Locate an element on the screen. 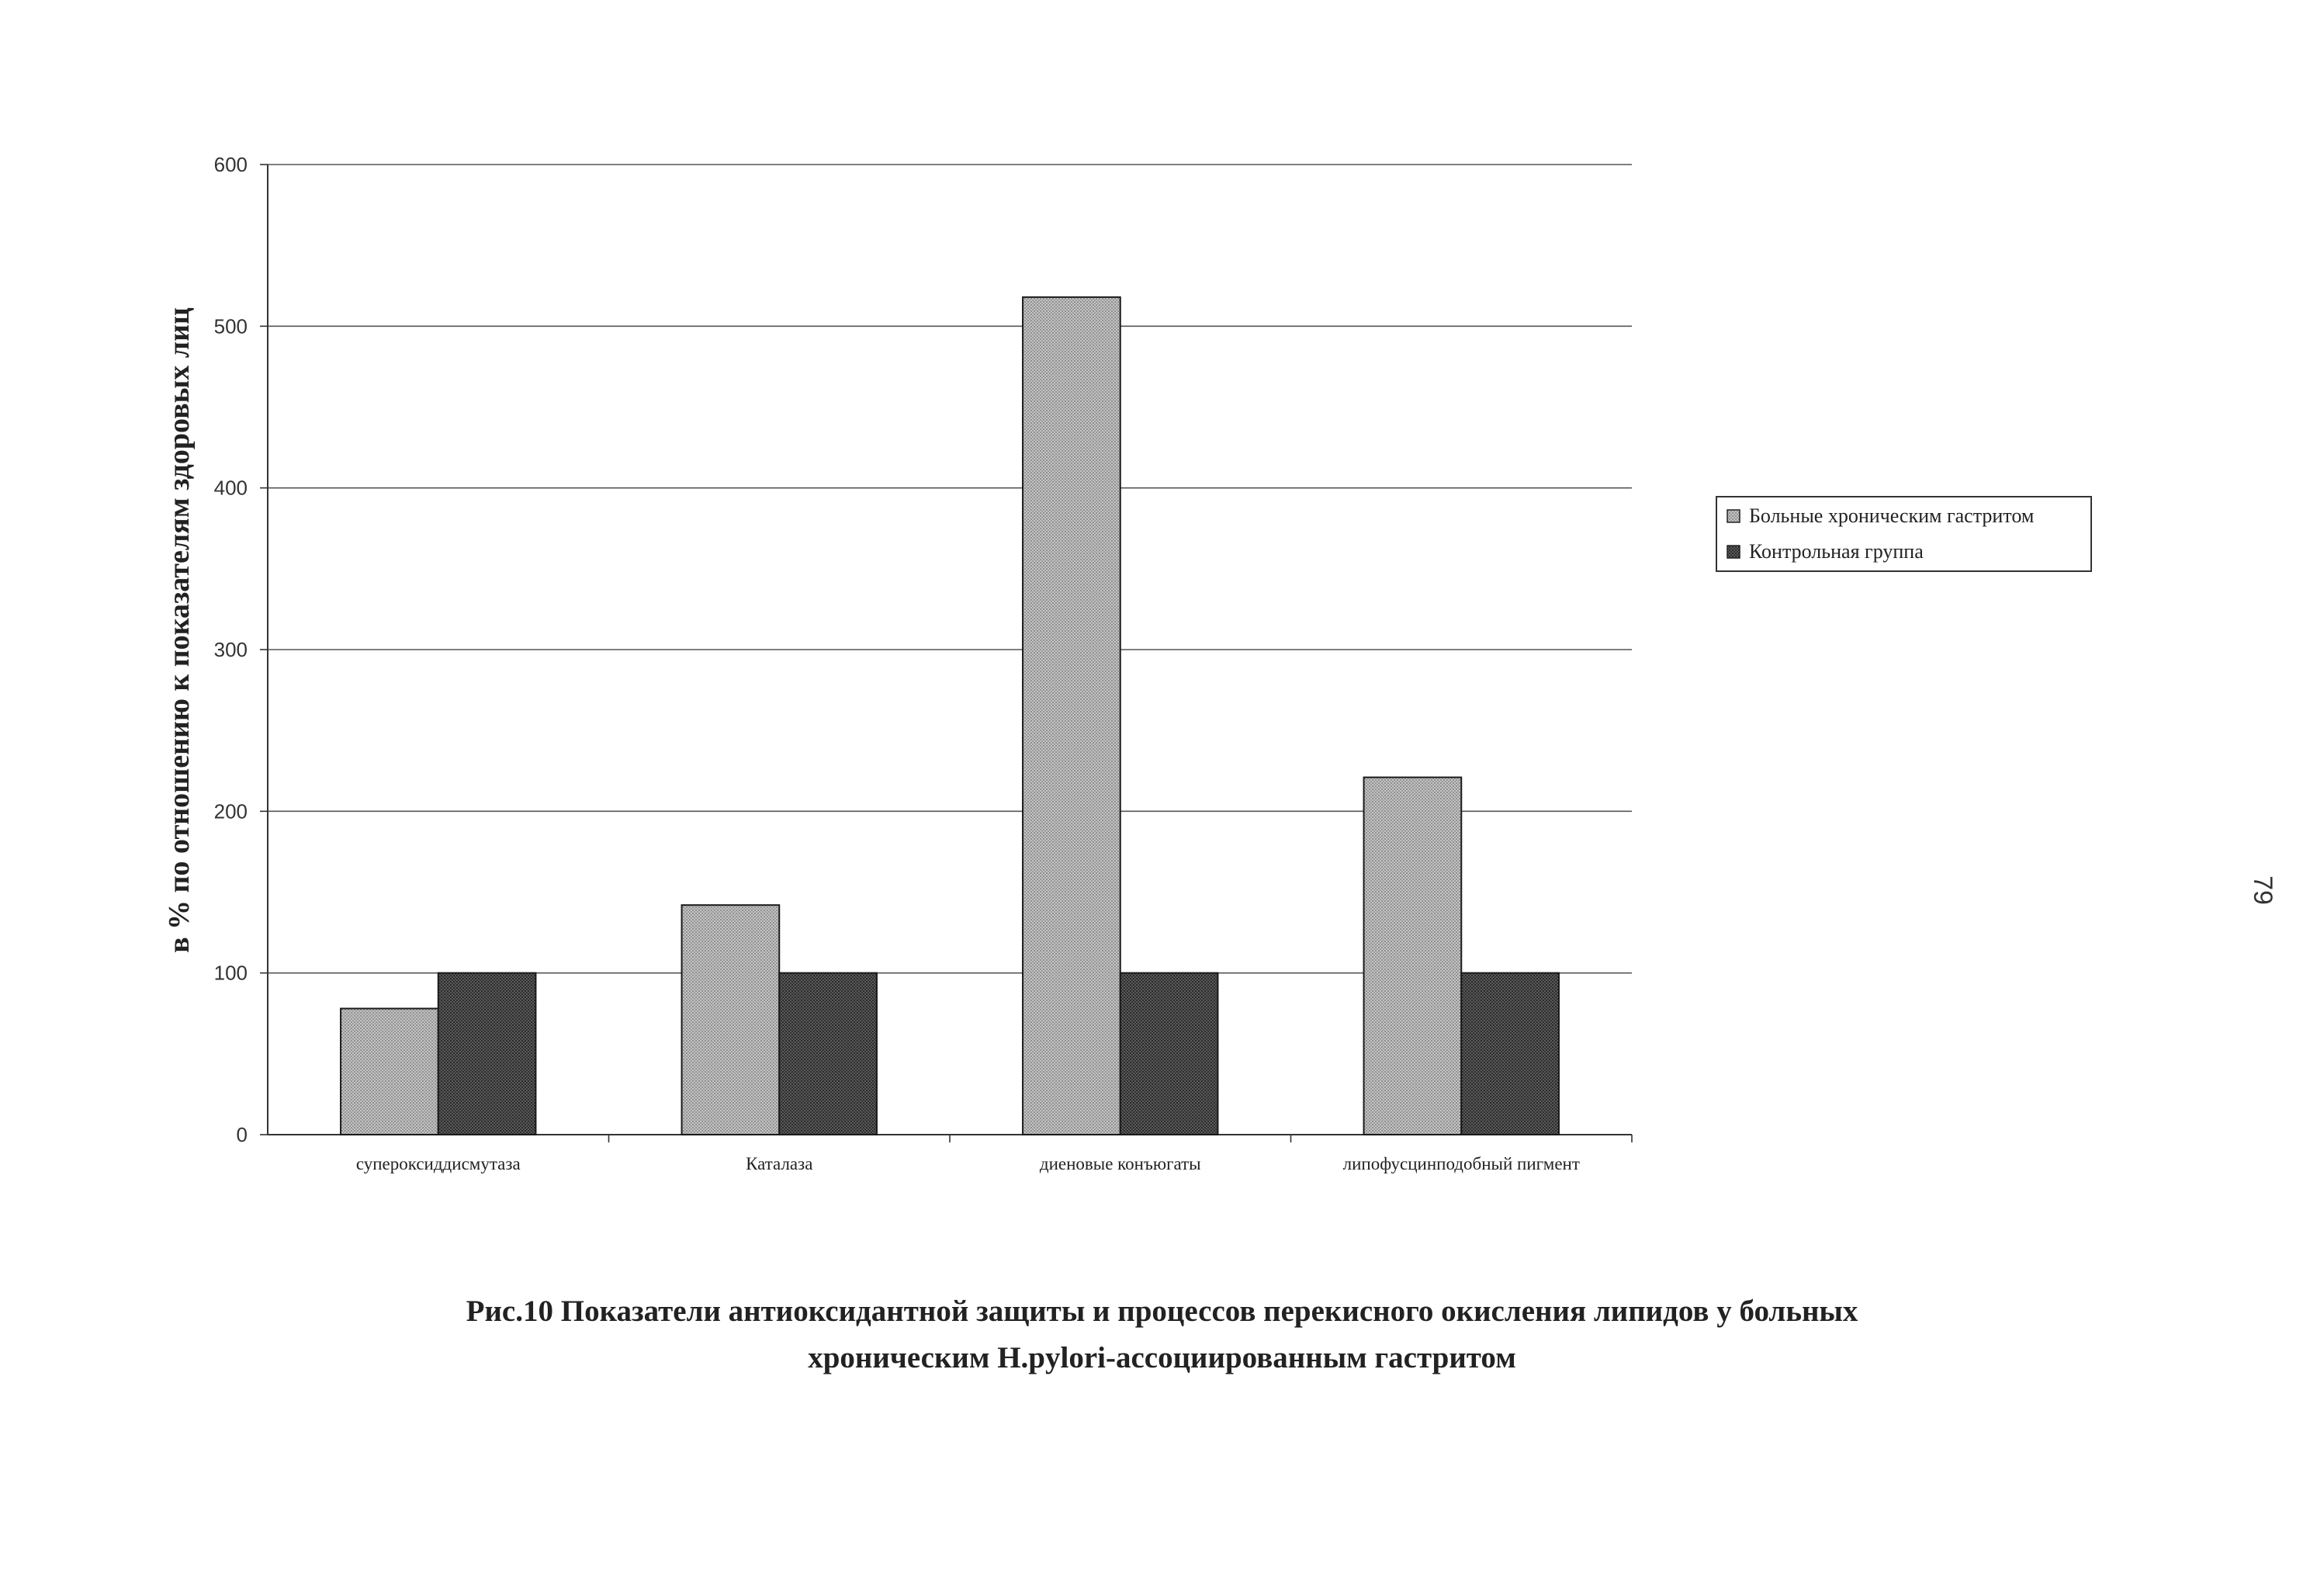 Image resolution: width=2324 pixels, height=1591 pixels. legend-label-patients: Больные хроническим гастритом is located at coordinates (1891, 515).